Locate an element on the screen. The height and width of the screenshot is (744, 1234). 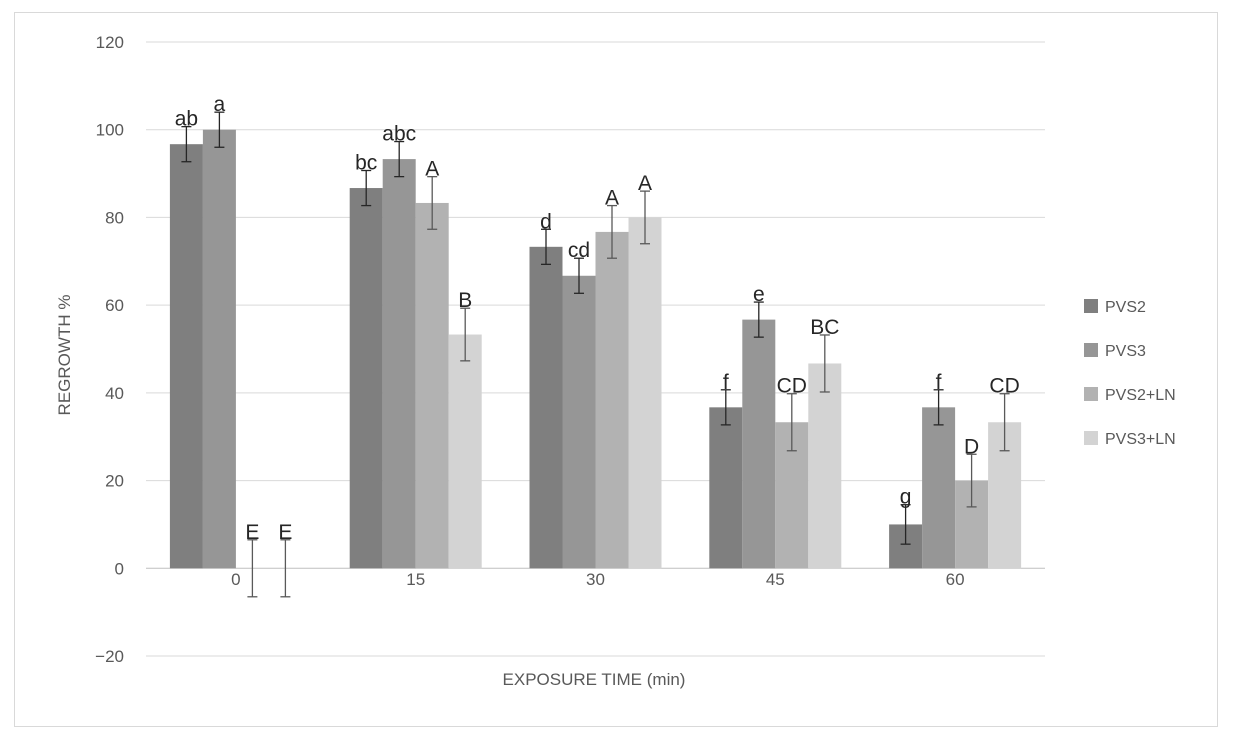
y-tick-label: 60 is located at coordinates (114, 305).